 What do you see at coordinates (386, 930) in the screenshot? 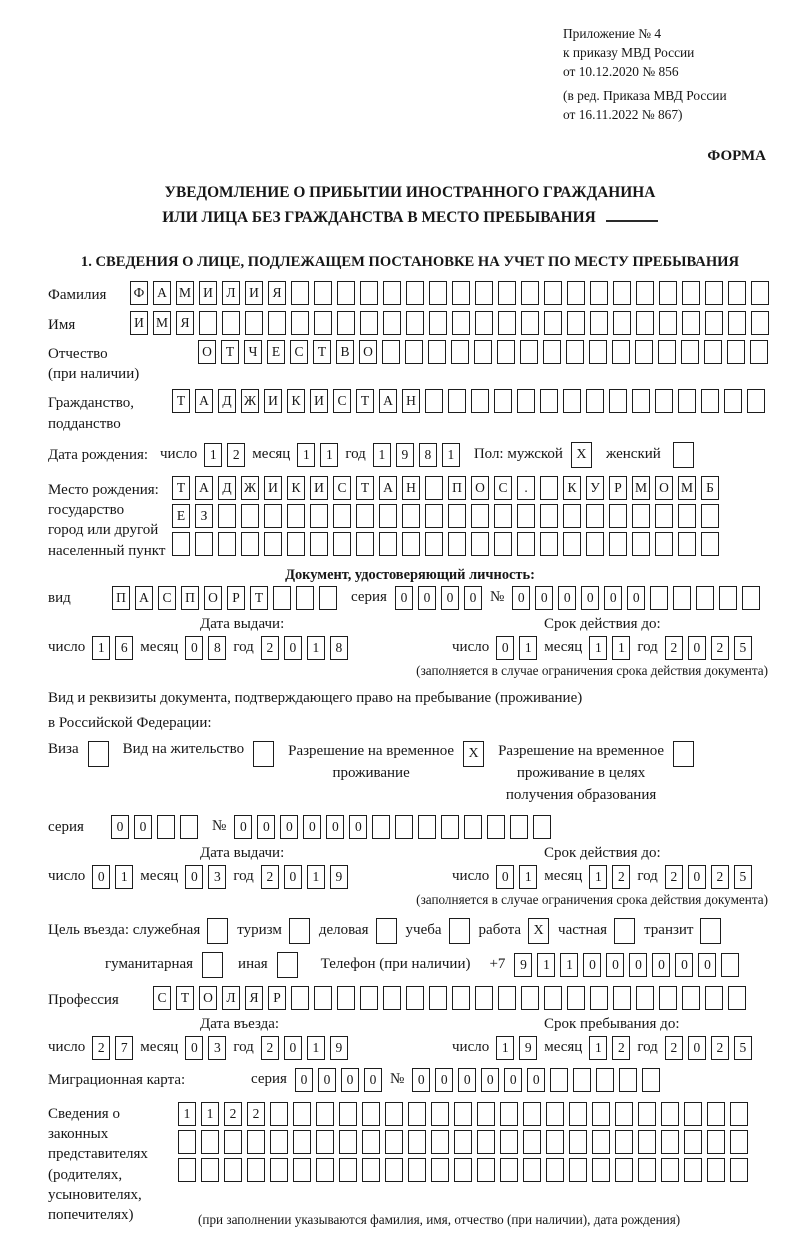
I see `purpose-business-checkbox` at bounding box center [386, 930].